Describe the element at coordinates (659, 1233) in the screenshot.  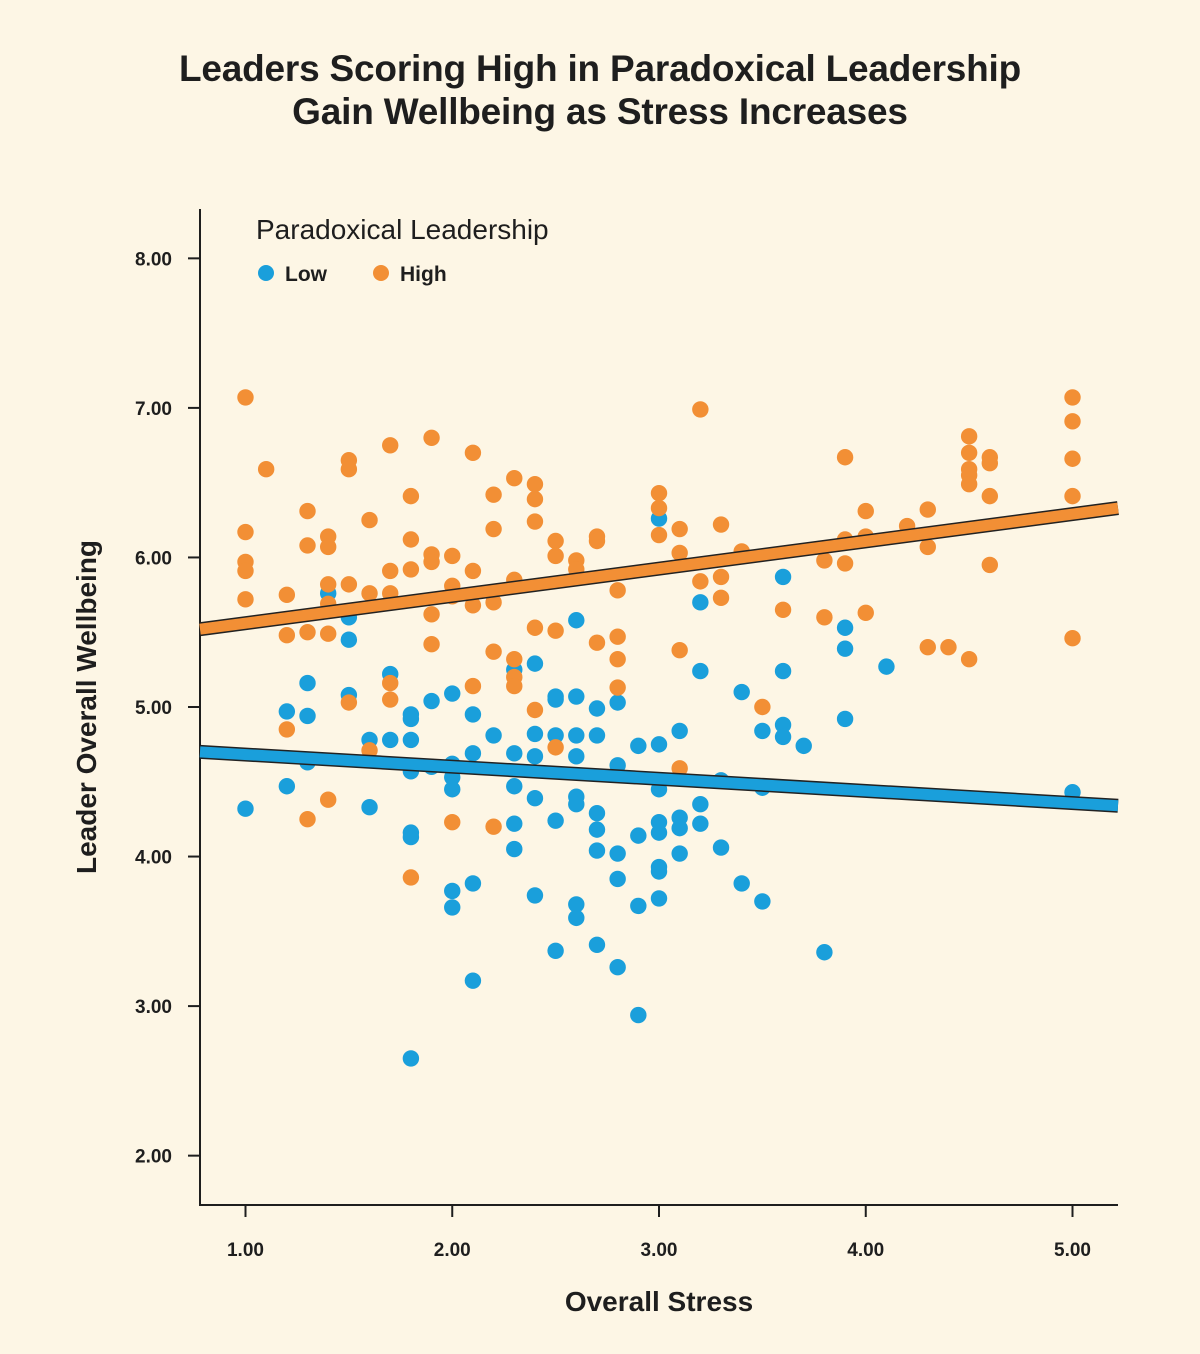
I see `x-axis-ticks: 1.00 2.00 3.00 4.00 5.00` at that location.